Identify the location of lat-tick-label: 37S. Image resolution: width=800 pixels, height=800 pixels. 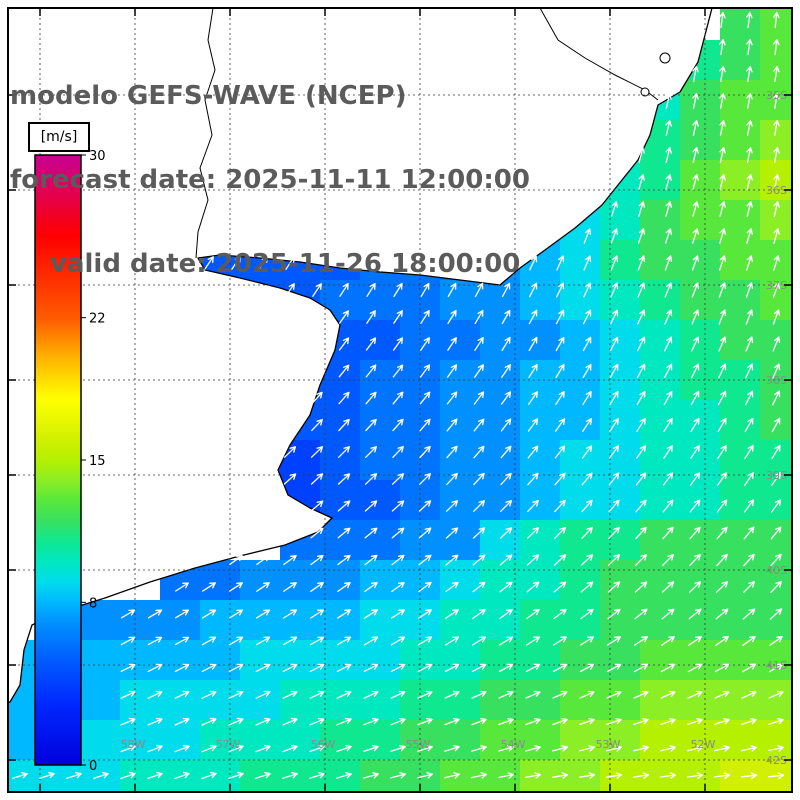
(776, 285).